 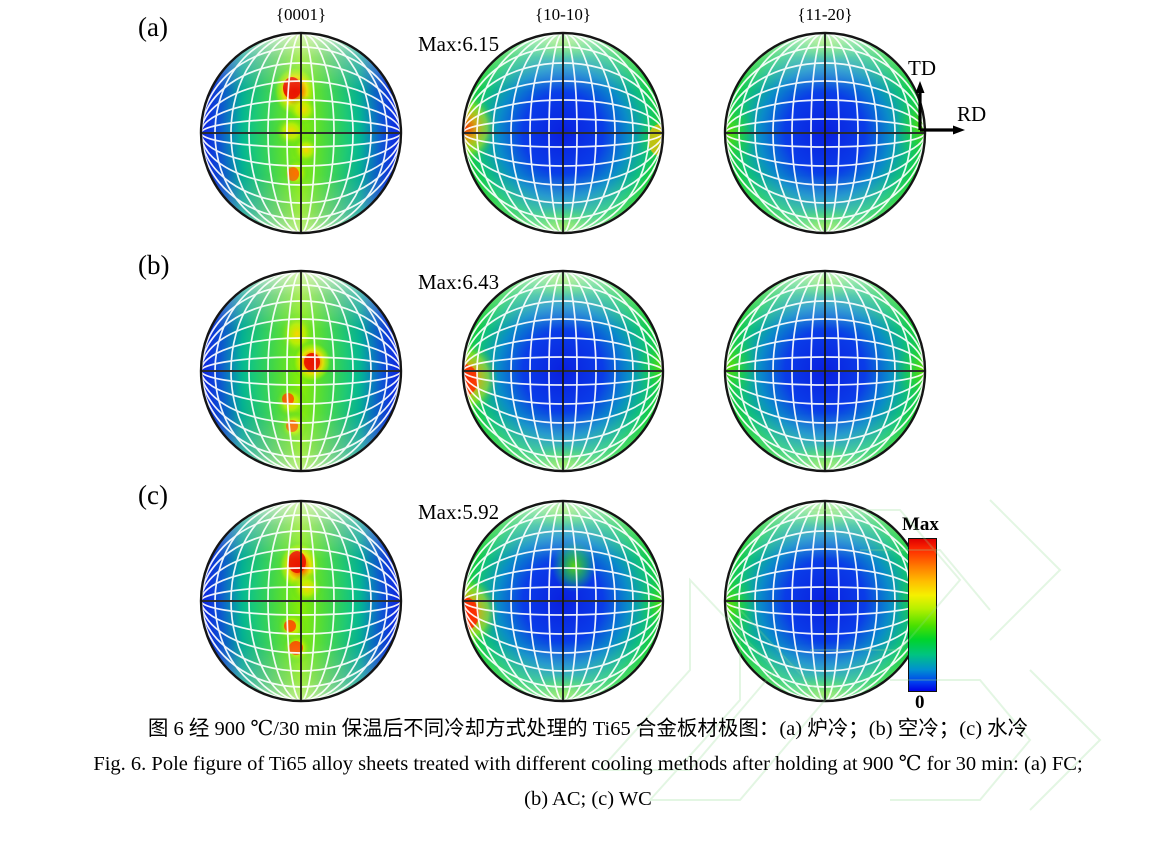 I want to click on axis-indicator: TD RD, so click(x=980, y=103).